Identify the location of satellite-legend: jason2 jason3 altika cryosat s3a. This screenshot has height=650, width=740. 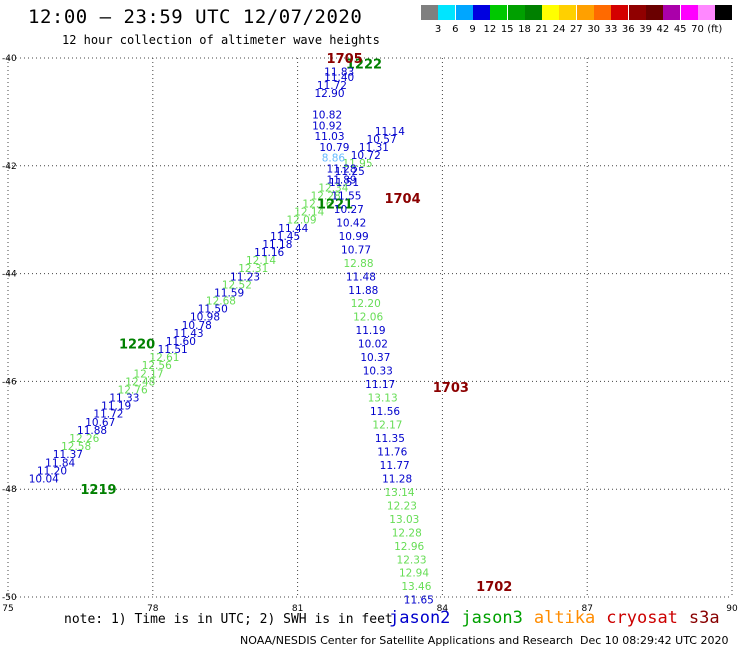
(560, 618).